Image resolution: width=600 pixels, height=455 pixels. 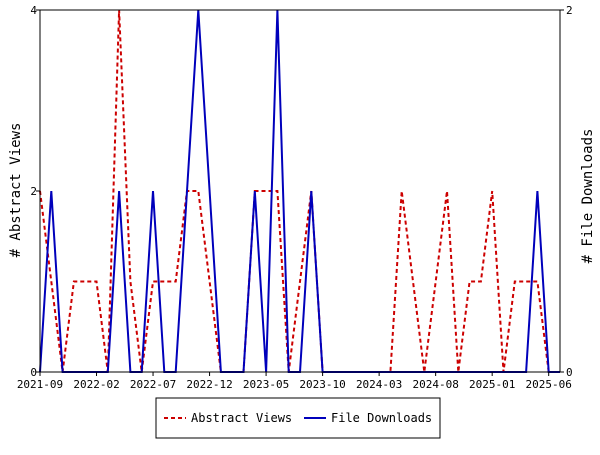 What do you see at coordinates (266, 384) in the screenshot?
I see `x-tick-label: 2023-05` at bounding box center [266, 384].